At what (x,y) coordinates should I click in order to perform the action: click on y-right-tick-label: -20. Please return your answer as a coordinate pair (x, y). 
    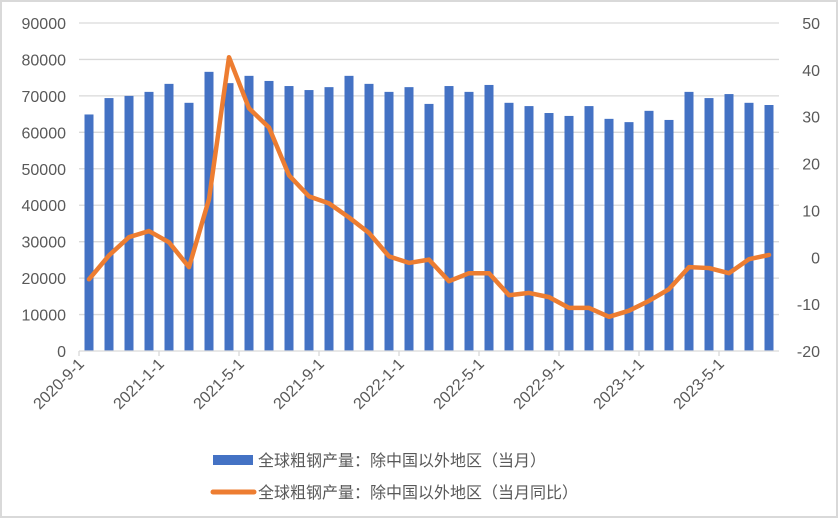
    Looking at the image, I should click on (808, 352).